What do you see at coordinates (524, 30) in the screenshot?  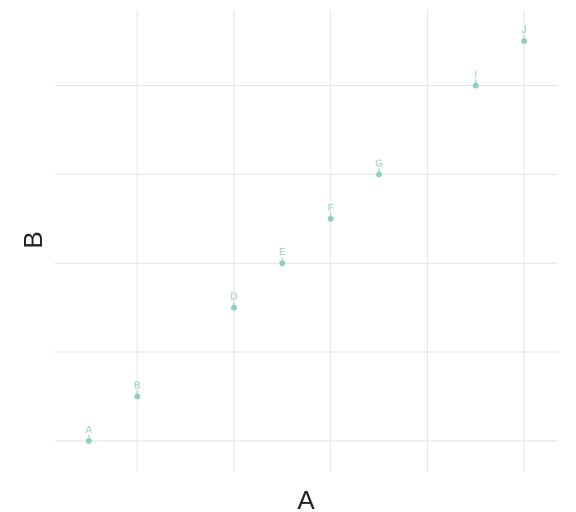 I see `point-label-J: J` at bounding box center [524, 30].